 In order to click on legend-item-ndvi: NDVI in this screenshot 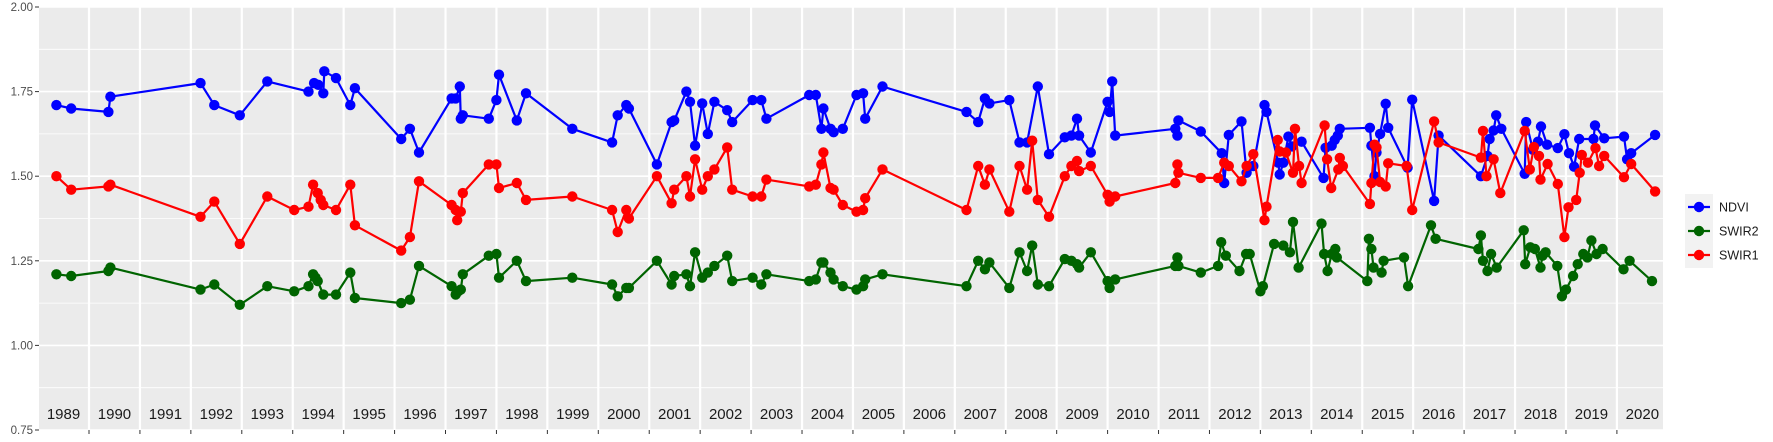, I will do `click(1718, 208)`.